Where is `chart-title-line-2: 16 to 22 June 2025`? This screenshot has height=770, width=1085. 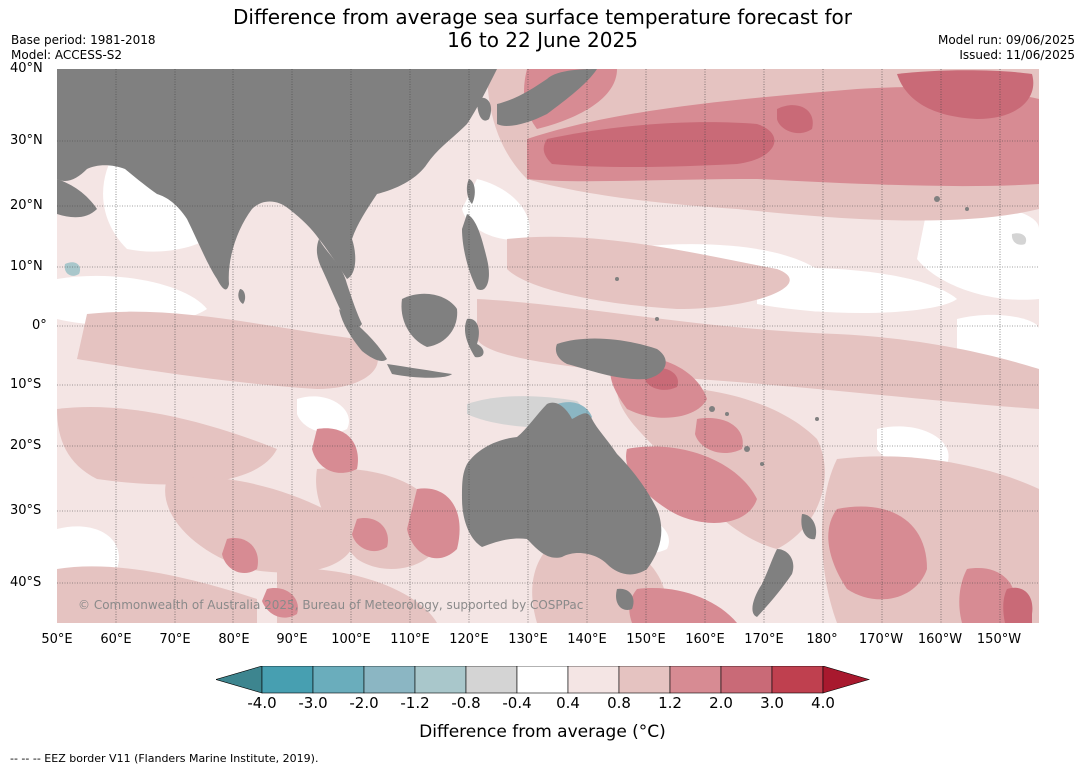 chart-title-line-2: 16 to 22 June 2025 is located at coordinates (542, 40).